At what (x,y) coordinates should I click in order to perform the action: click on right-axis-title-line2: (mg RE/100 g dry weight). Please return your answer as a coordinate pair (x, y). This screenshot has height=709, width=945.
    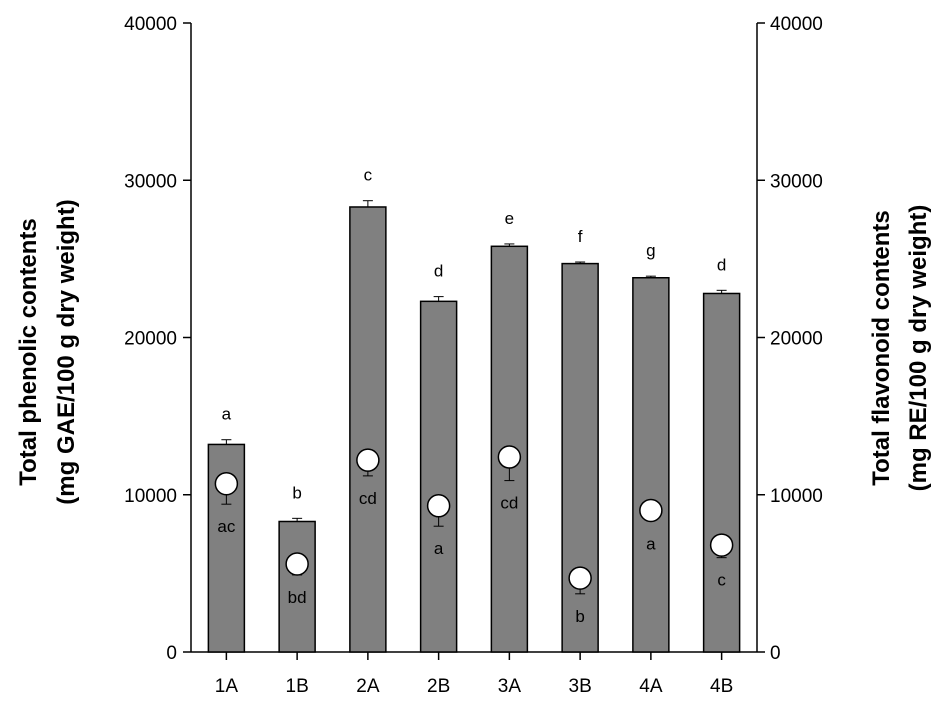
    Looking at the image, I should click on (918, 348).